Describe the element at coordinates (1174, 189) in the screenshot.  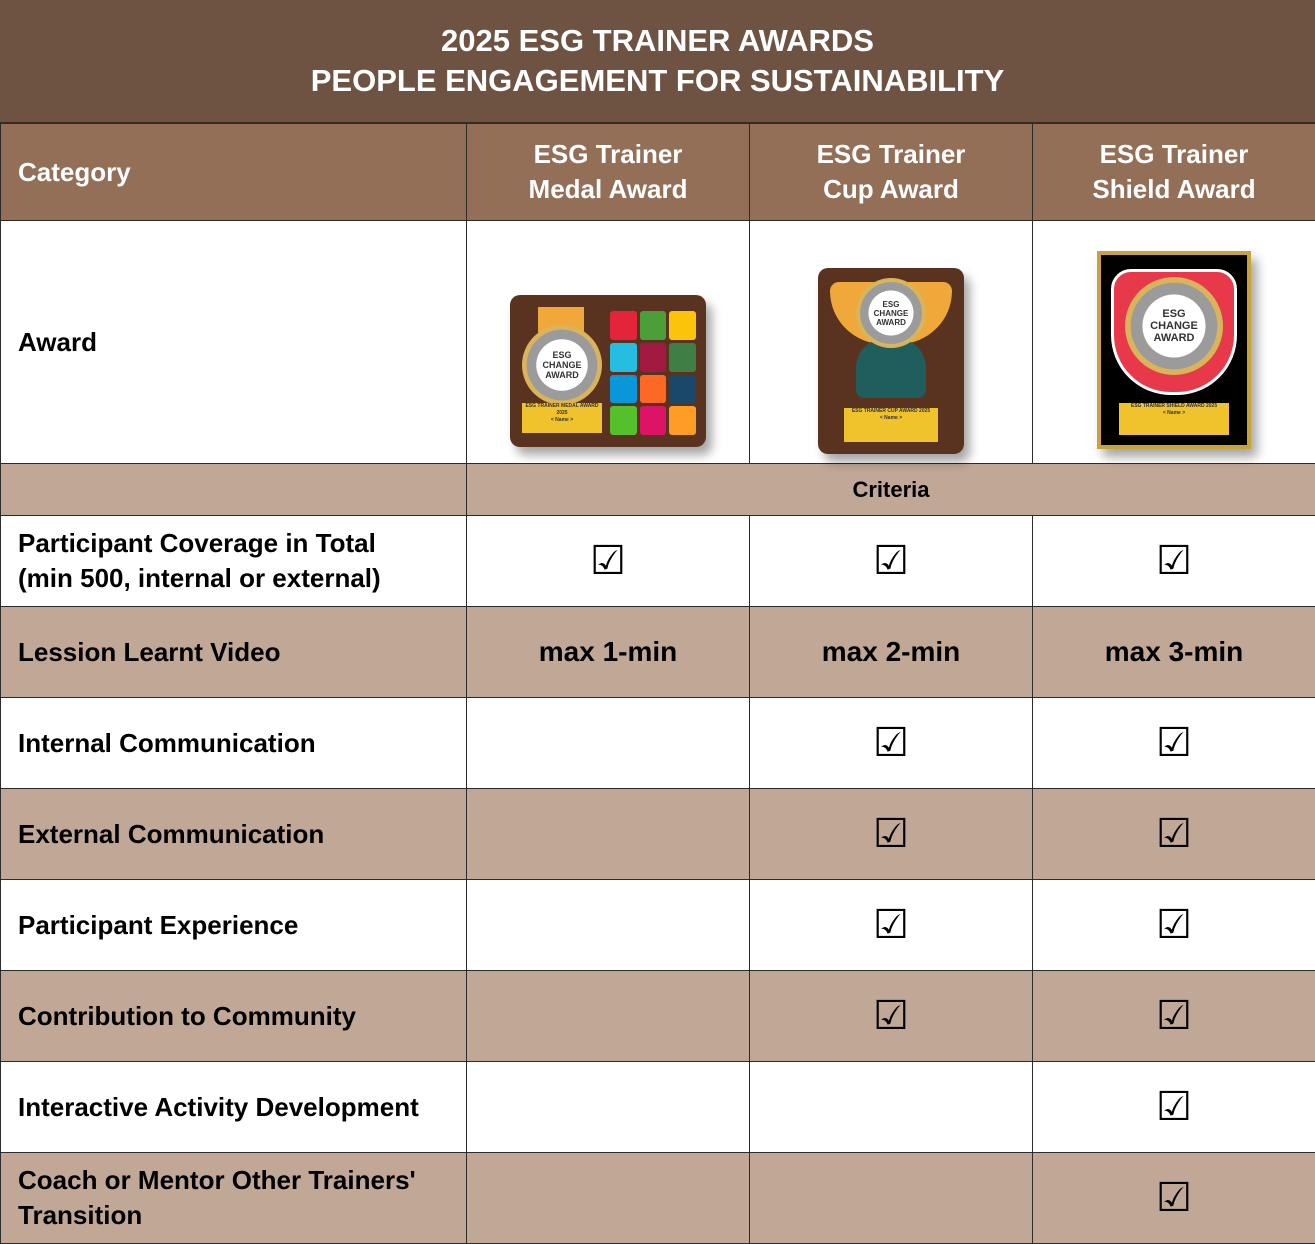
I see `header-shield-line-2: Shield Award` at that location.